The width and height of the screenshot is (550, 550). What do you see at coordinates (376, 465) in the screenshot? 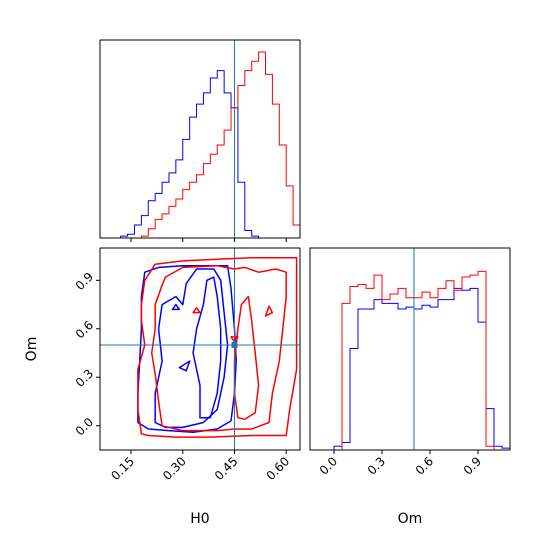
I see `hist-om-x-tick-label: 0.3` at bounding box center [376, 465].